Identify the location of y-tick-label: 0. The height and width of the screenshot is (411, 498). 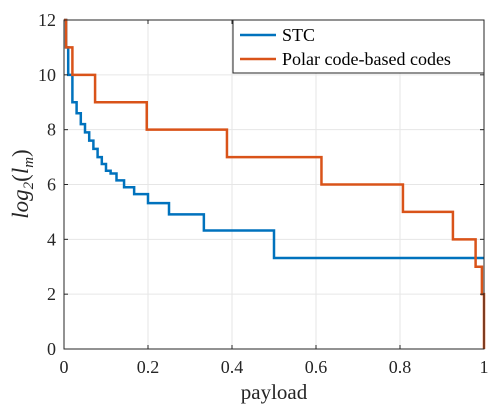
(51, 349).